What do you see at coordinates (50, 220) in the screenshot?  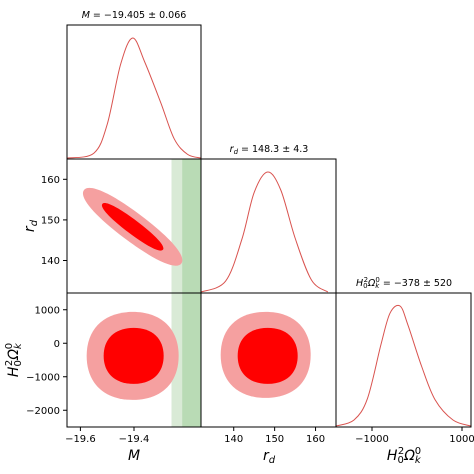 I see `y-rd-tick-label: 150` at bounding box center [50, 220].